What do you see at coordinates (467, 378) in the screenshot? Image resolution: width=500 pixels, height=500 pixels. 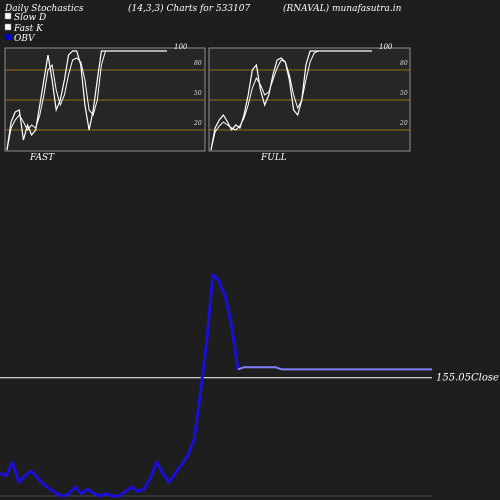 I see `close-price-label: 155.05Close` at bounding box center [467, 378].